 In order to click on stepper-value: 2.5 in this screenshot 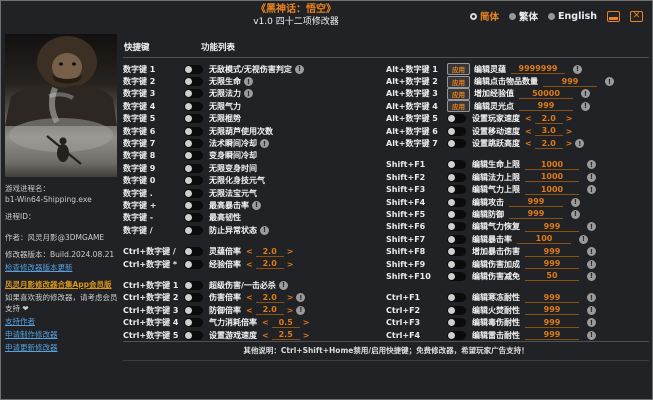, I will do `click(285, 335)`.